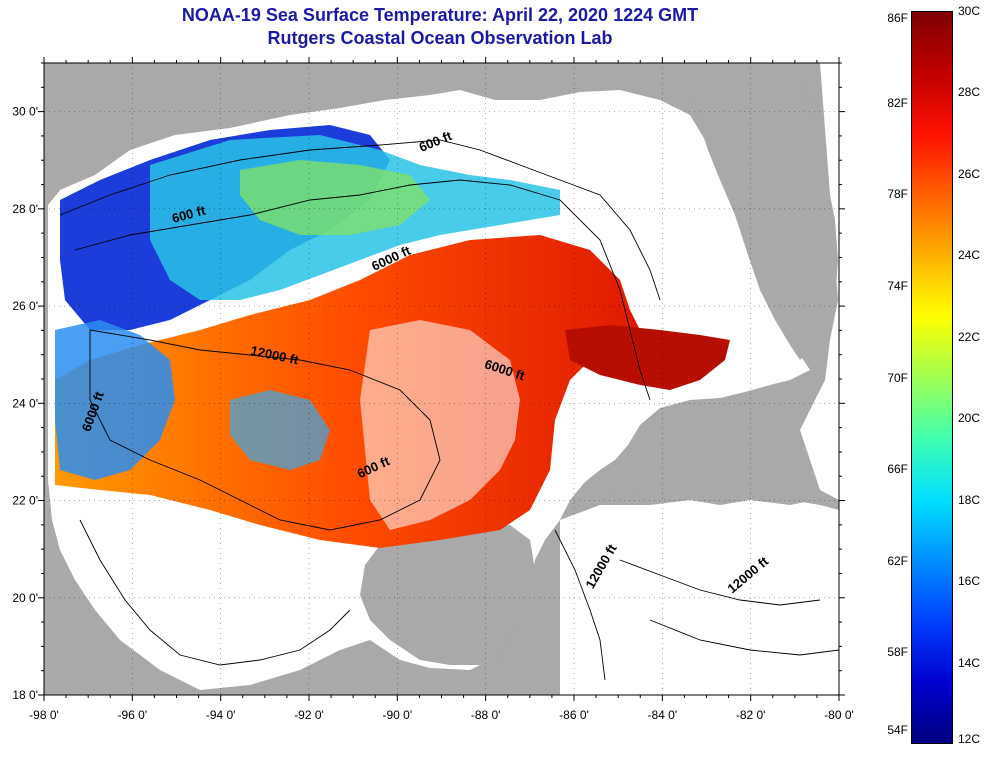  I want to click on map-subtitle: Rutgers Coastal Ocean Observation Lab, so click(440, 38).